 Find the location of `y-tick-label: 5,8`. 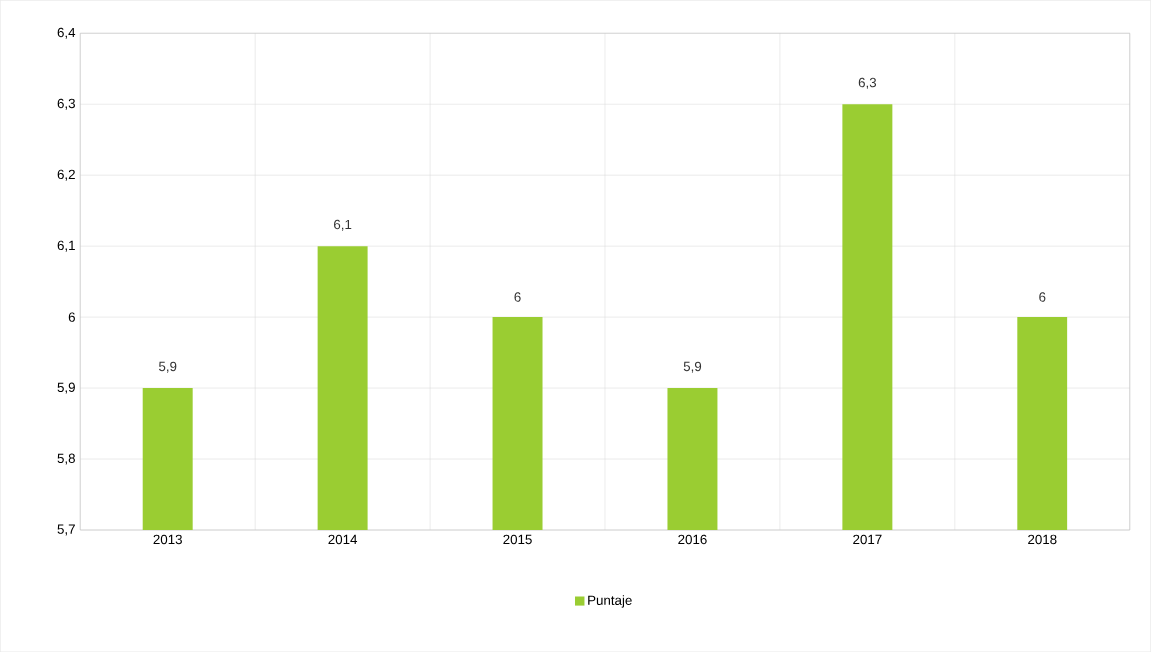

y-tick-label: 5,8 is located at coordinates (66, 459).